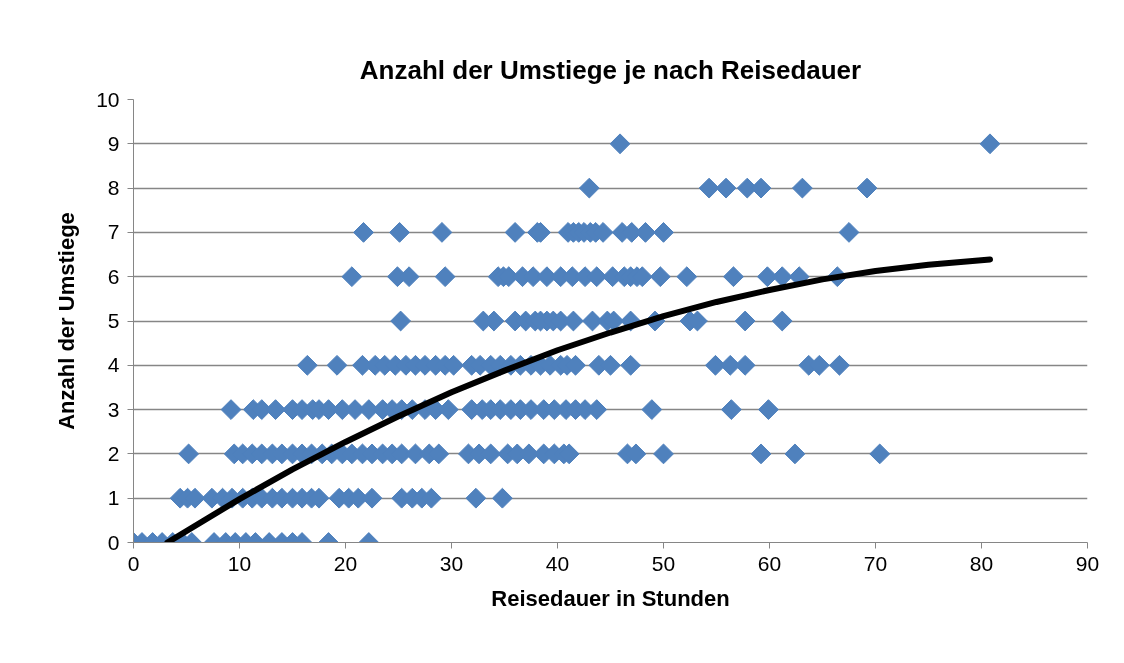  I want to click on y-tick-label: 4, so click(113, 365).